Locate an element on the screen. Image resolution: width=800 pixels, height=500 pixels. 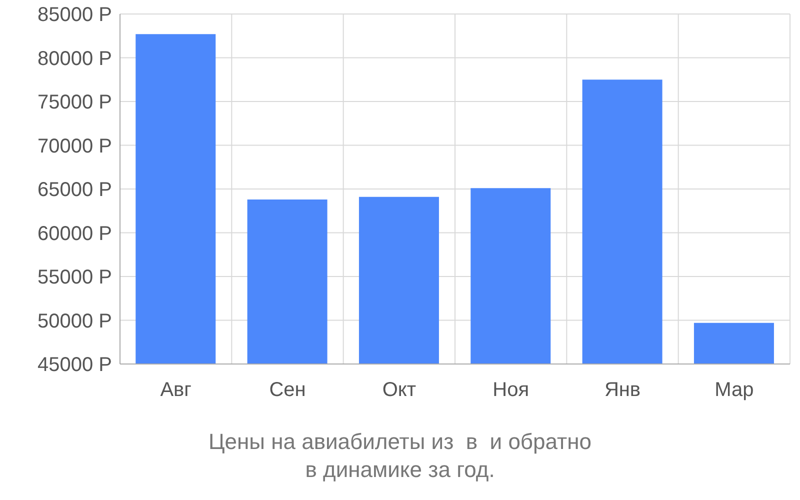
y-tick-label: 70000 Р is located at coordinates (74, 146).